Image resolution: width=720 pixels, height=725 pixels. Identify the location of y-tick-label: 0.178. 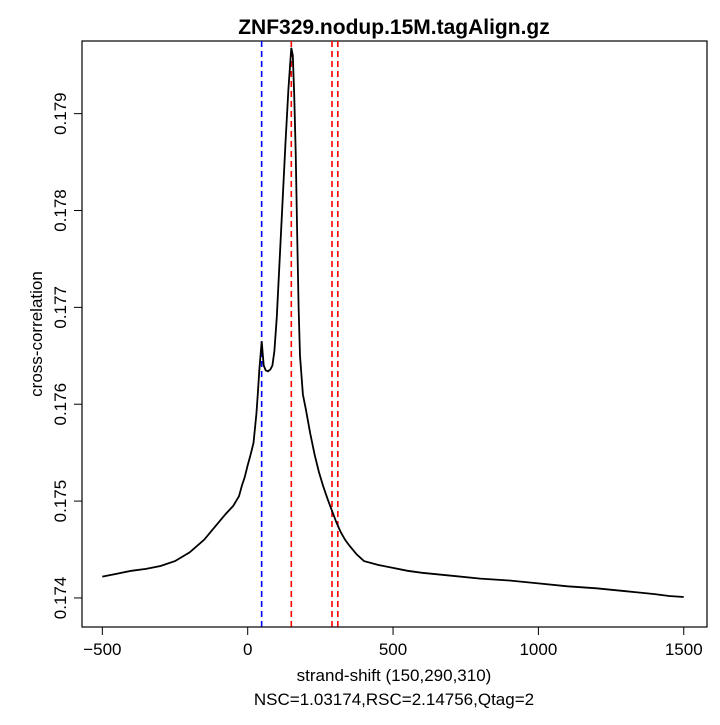
(60, 210).